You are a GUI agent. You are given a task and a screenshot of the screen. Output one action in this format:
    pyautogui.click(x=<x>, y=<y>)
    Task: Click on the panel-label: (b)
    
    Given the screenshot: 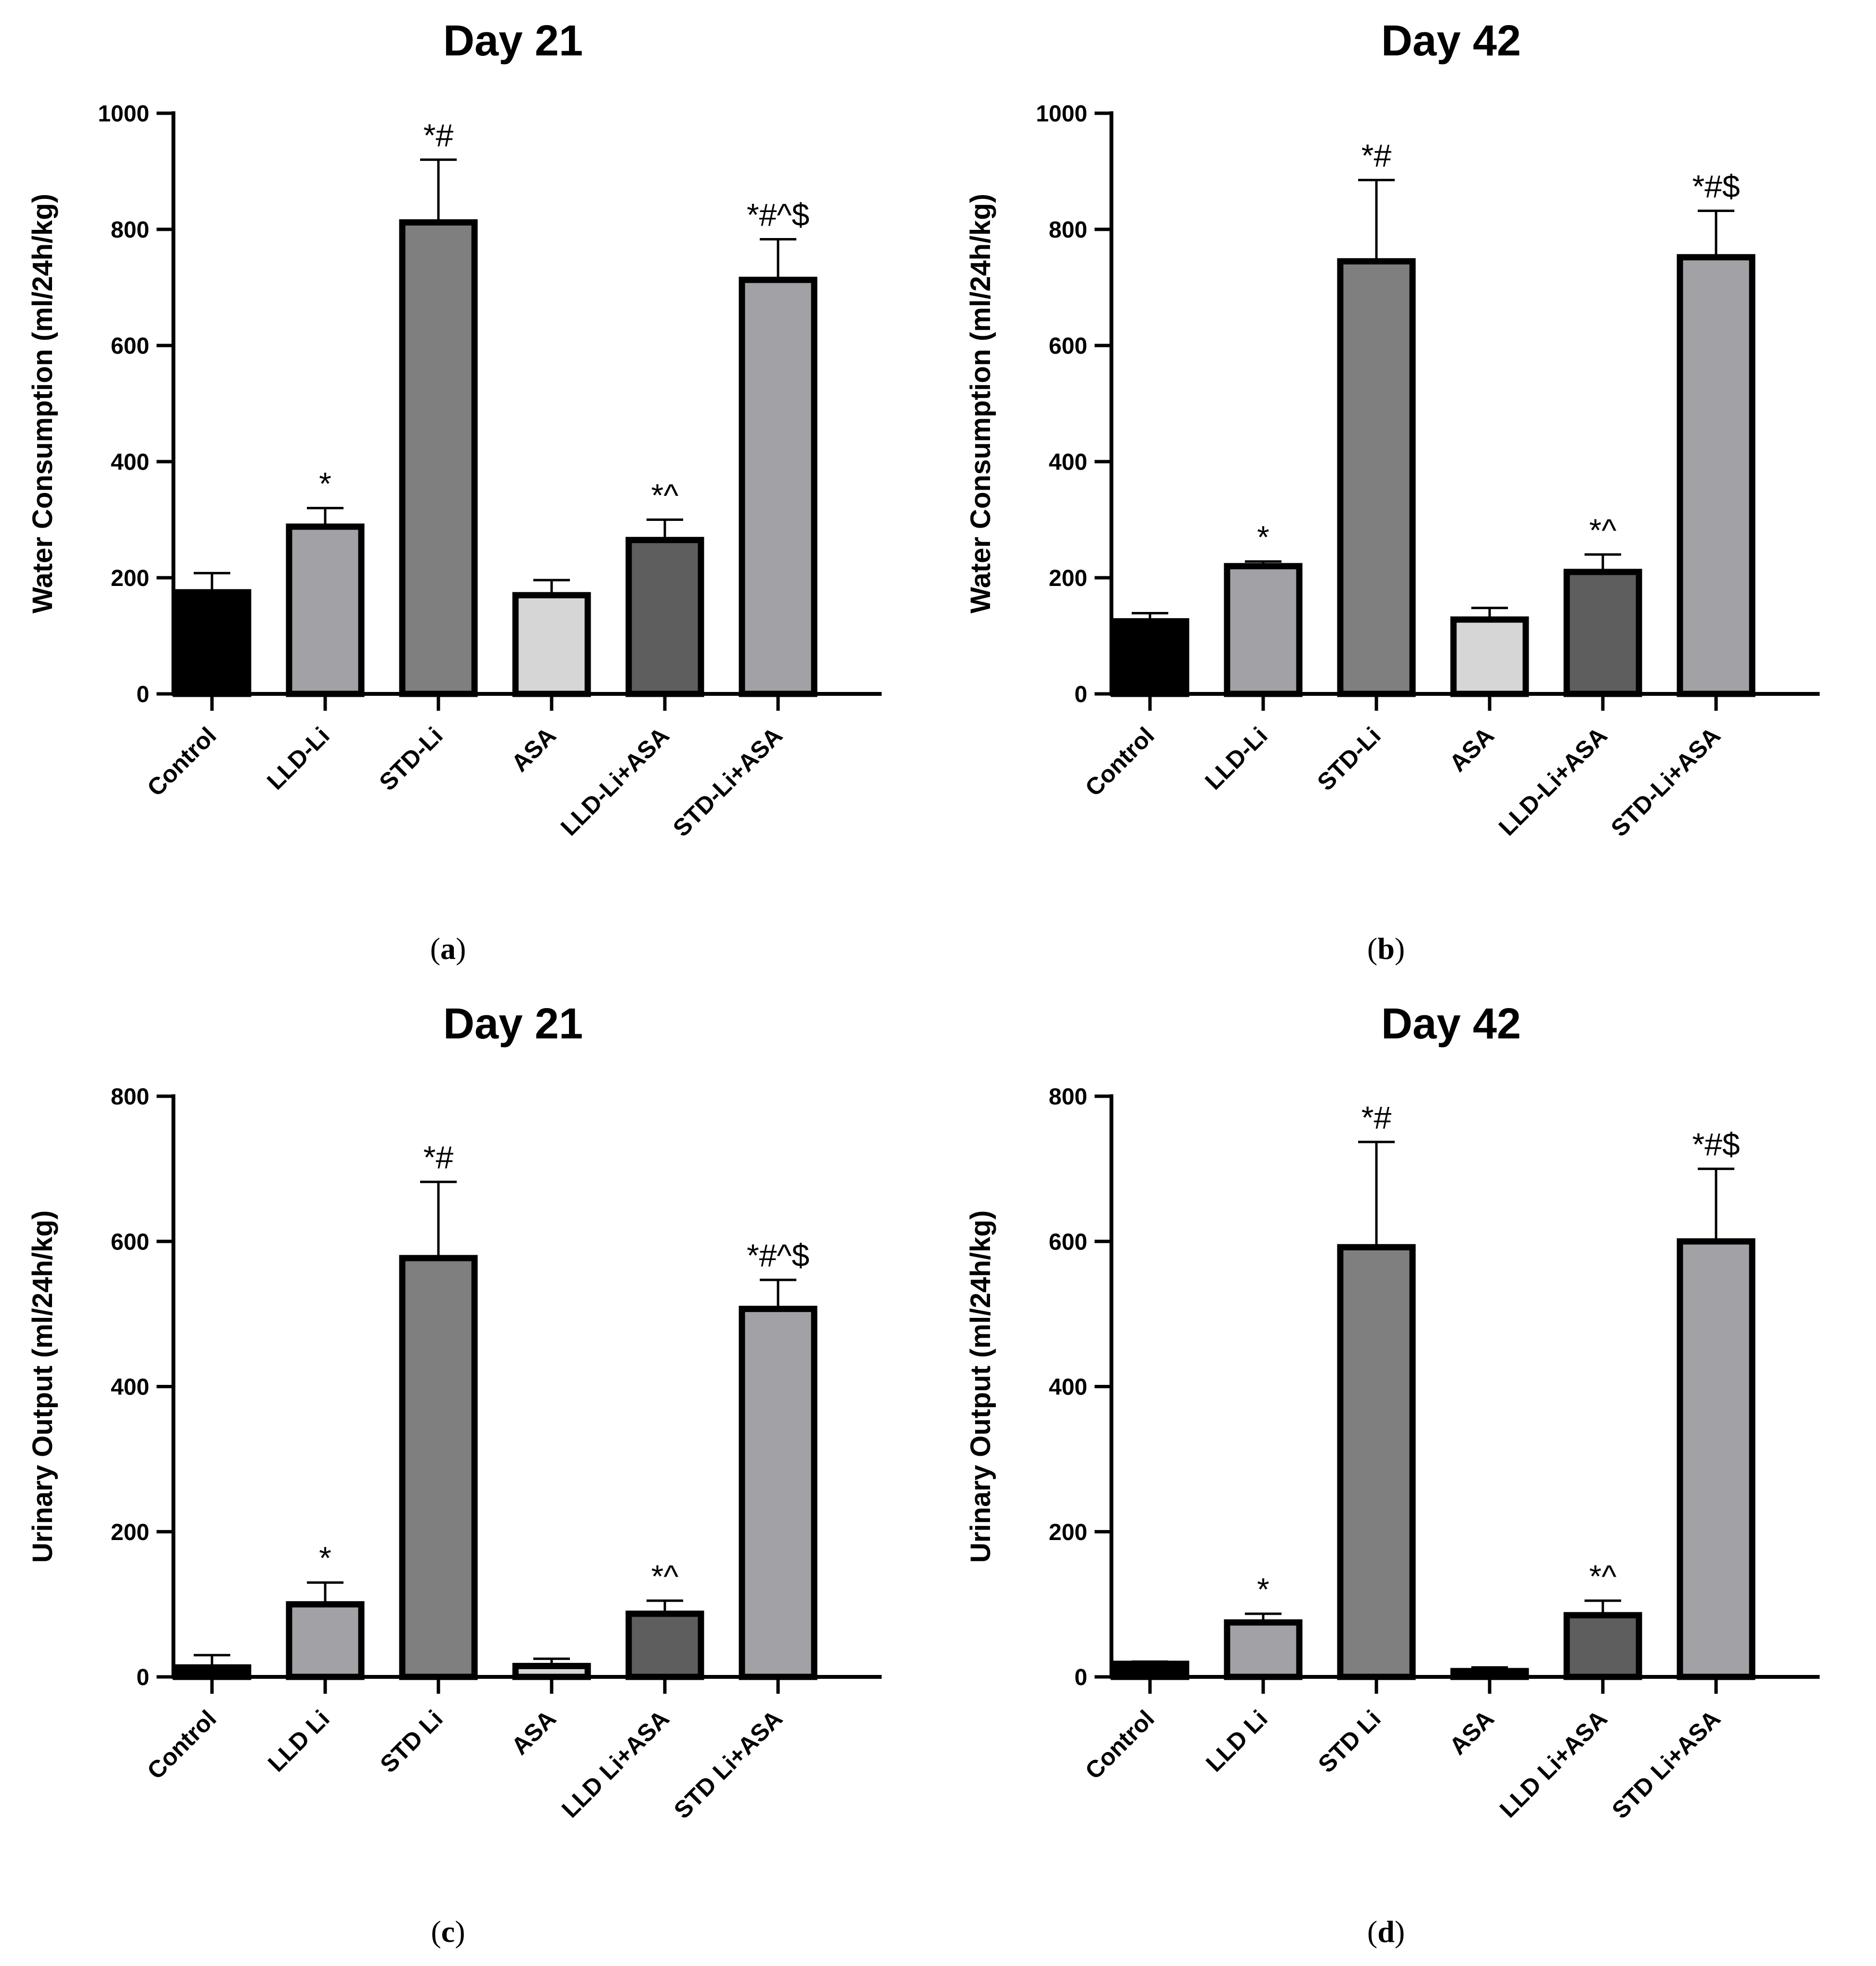 What is the action you would take?
    pyautogui.click(x=1386, y=948)
    